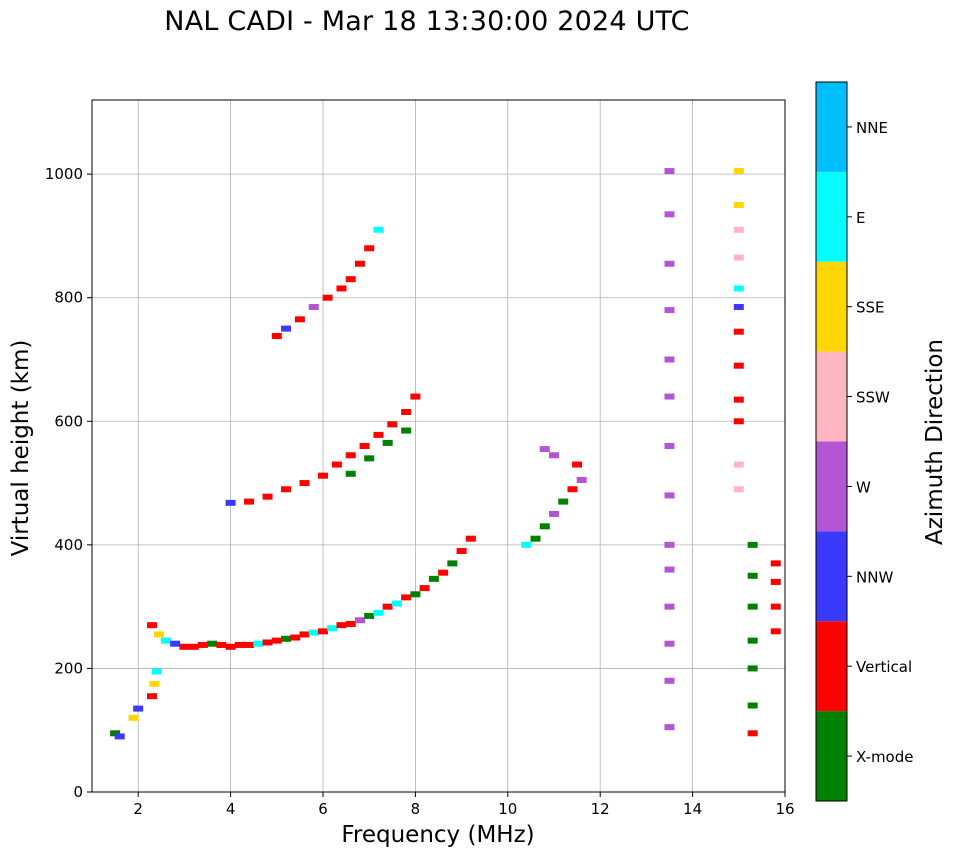 Image resolution: width=958 pixels, height=857 pixels. What do you see at coordinates (507, 809) in the screenshot?
I see `x-tick-label: 10` at bounding box center [507, 809].